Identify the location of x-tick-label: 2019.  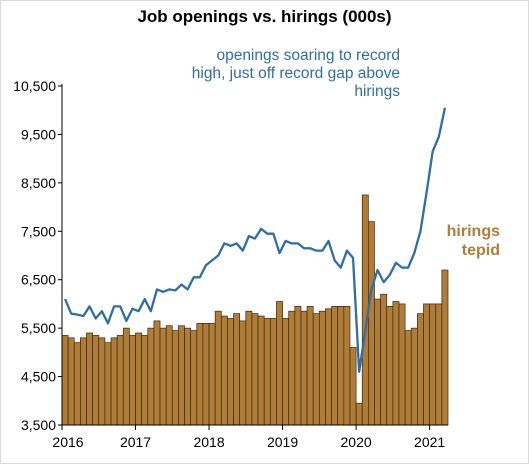
(282, 442).